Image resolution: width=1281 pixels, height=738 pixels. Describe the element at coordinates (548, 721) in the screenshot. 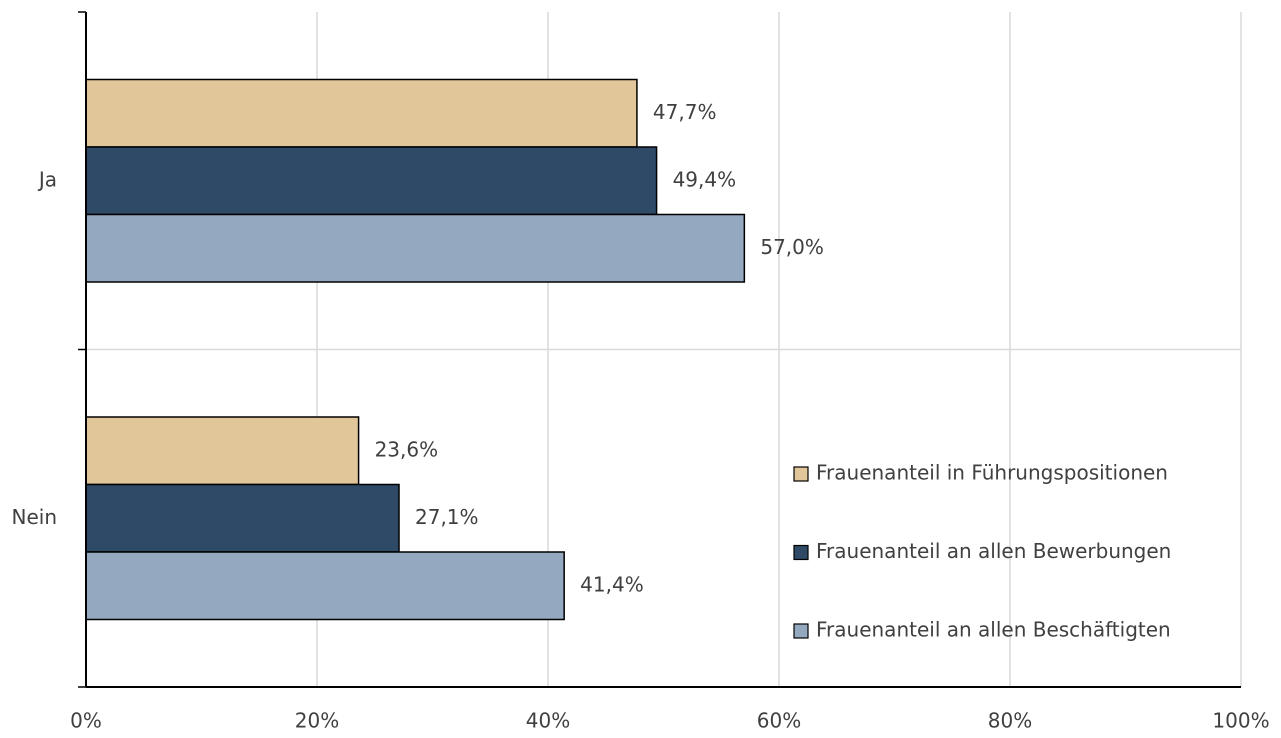

I see `x-tick-label: 40%` at that location.